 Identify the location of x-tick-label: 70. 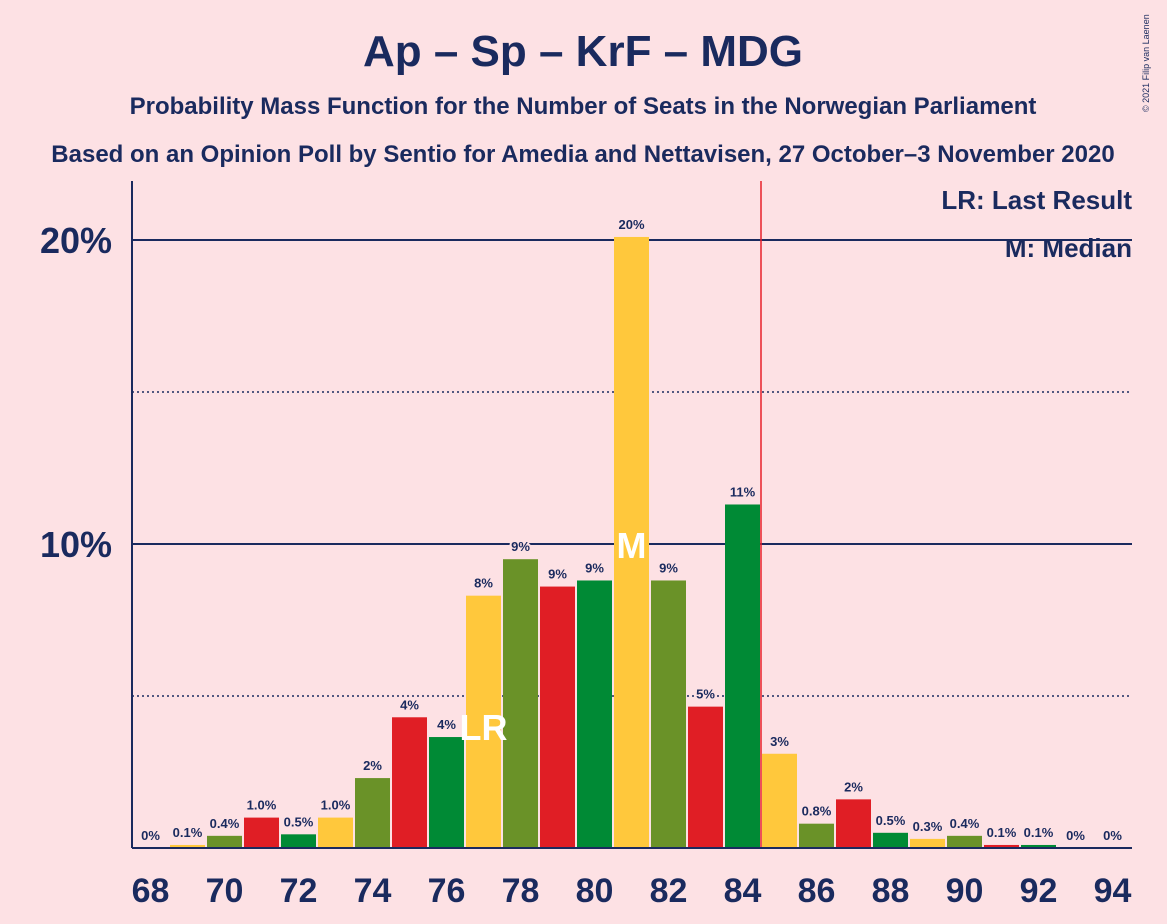
(225, 891).